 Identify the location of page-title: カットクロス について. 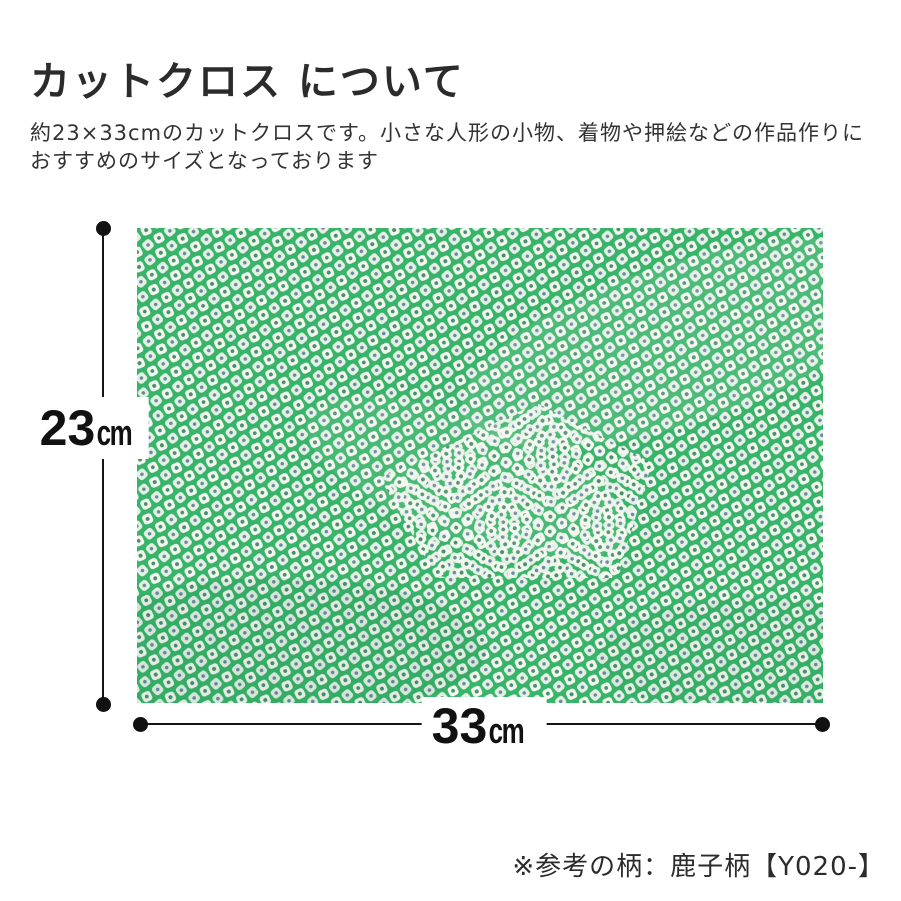
(247, 82).